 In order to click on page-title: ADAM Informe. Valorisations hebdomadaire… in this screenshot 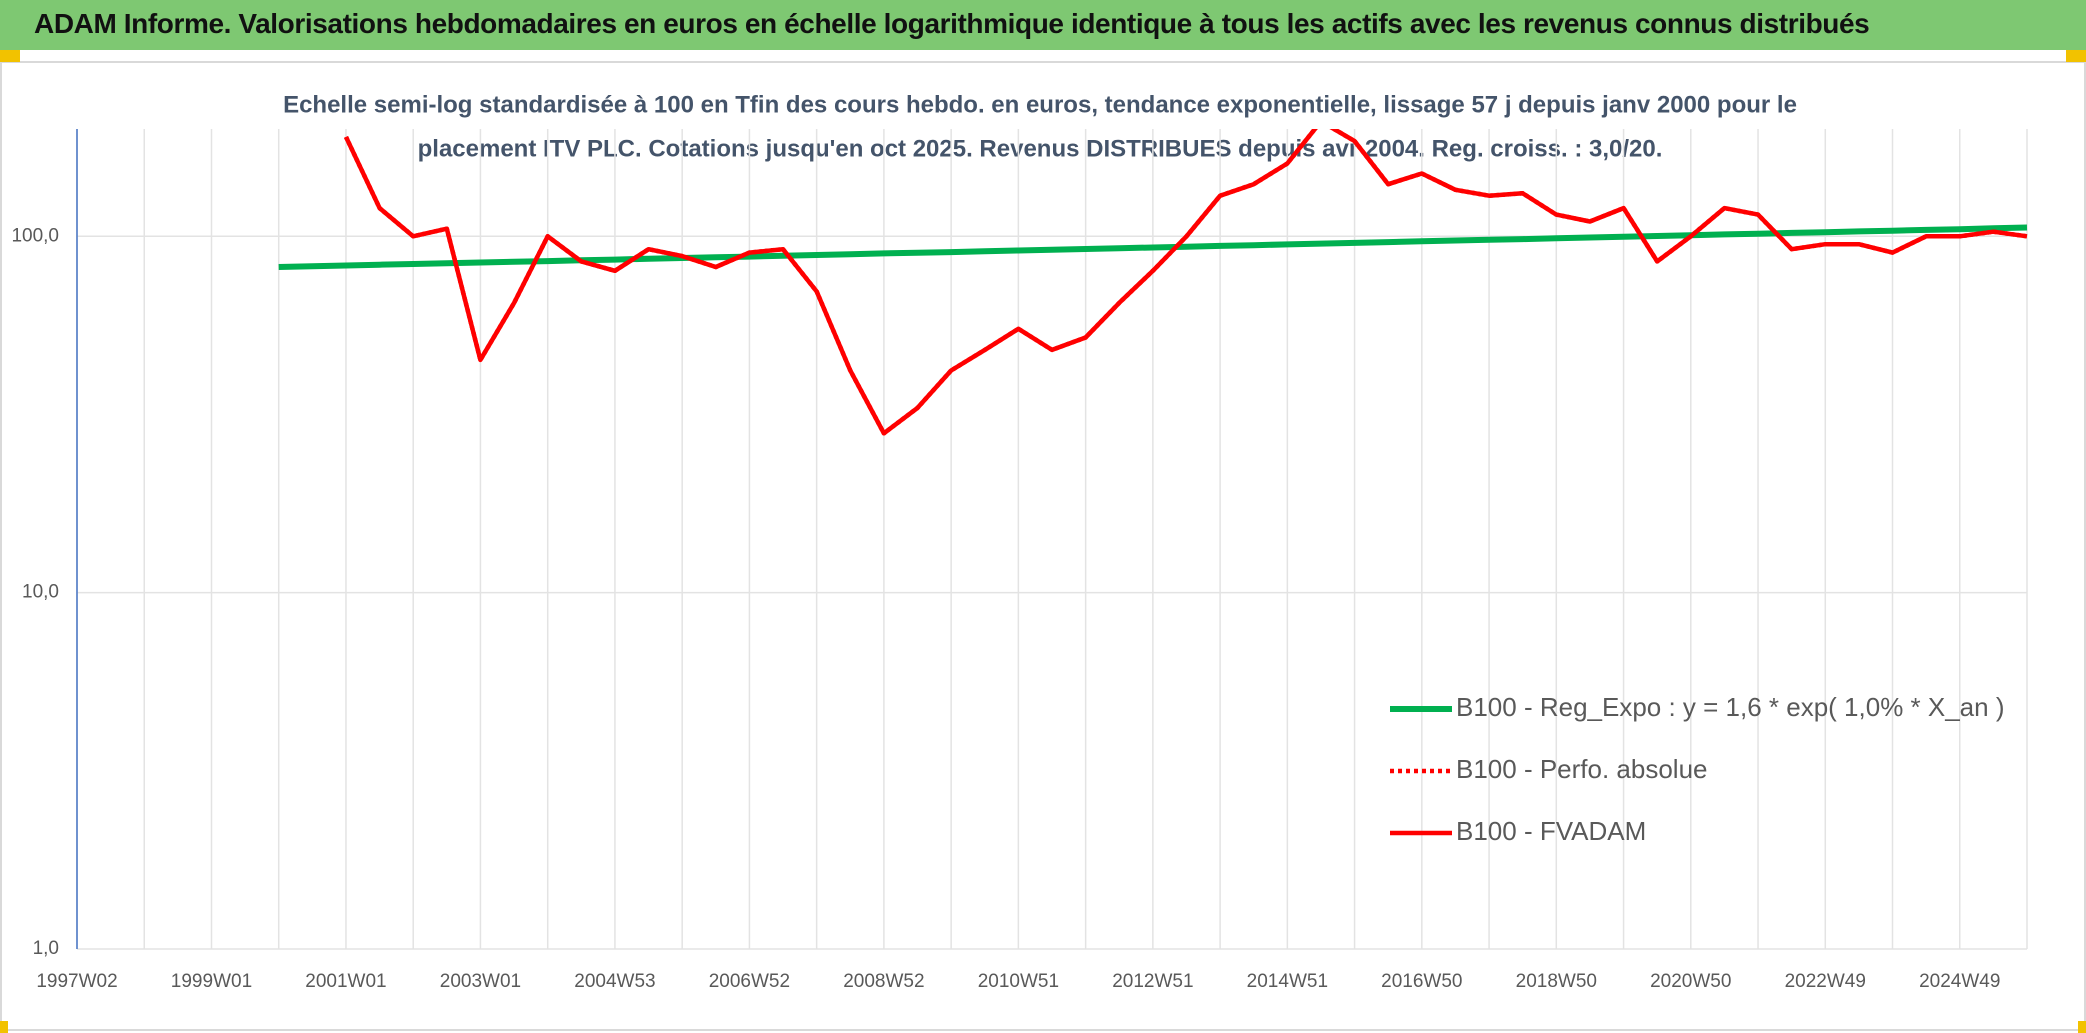, I will do `click(952, 23)`.